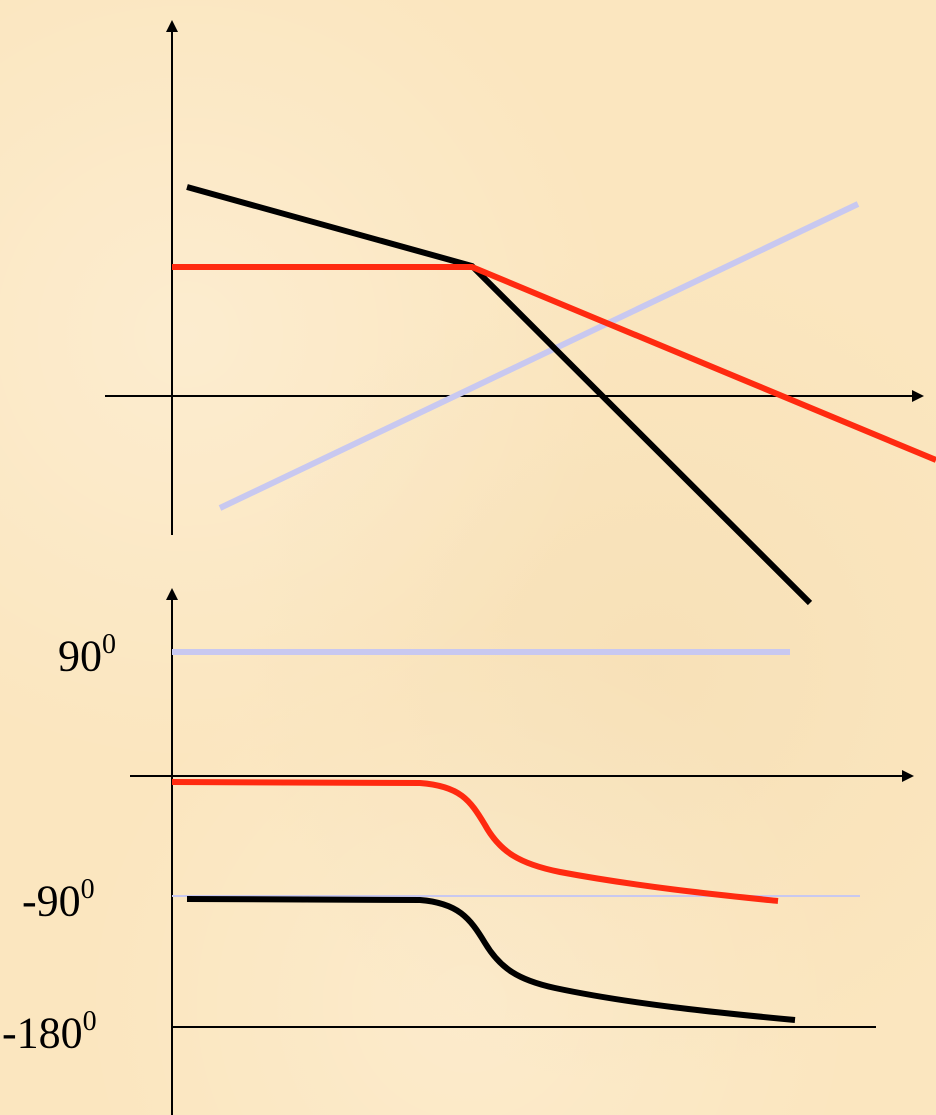  Describe the element at coordinates (491, 959) in the screenshot. I see `phase-black-curve` at that location.